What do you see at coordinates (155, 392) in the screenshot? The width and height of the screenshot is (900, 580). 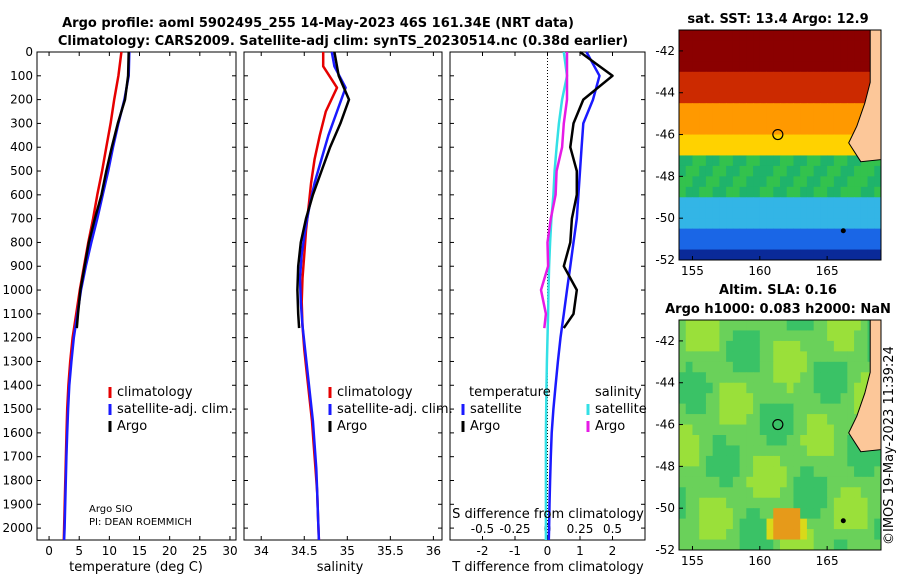 I see `legend-label-climatology: climatology` at bounding box center [155, 392].